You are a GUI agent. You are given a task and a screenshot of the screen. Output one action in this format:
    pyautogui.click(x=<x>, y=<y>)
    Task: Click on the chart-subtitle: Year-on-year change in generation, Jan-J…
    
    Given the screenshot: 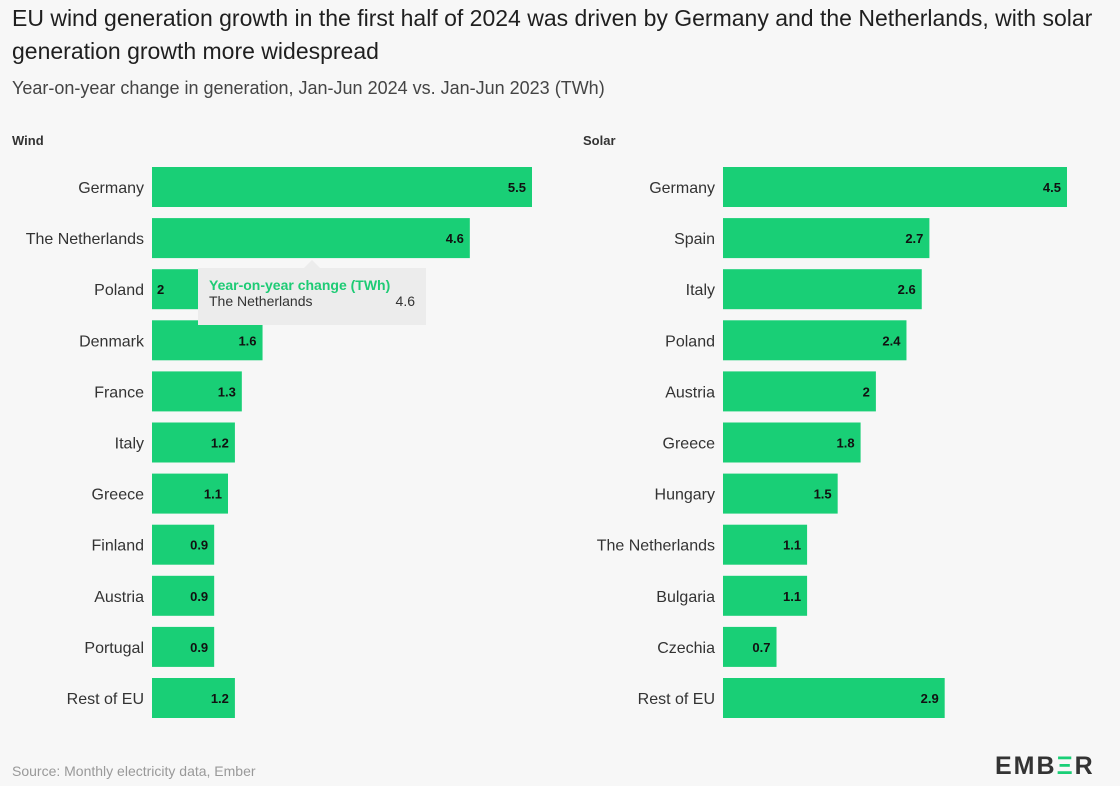 What is the action you would take?
    pyautogui.click(x=308, y=88)
    